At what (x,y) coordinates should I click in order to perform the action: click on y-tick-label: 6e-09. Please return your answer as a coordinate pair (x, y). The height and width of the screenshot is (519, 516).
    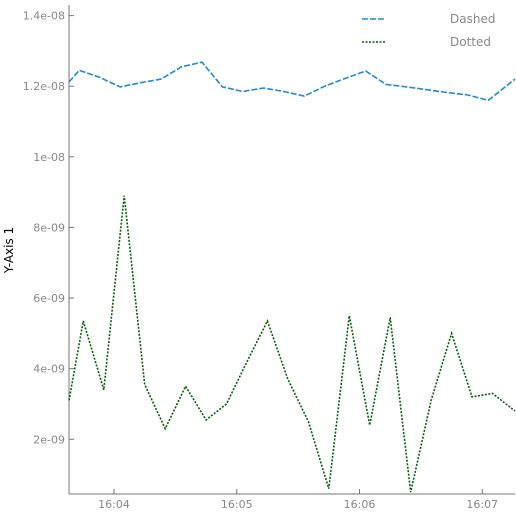
    Looking at the image, I should click on (49, 298).